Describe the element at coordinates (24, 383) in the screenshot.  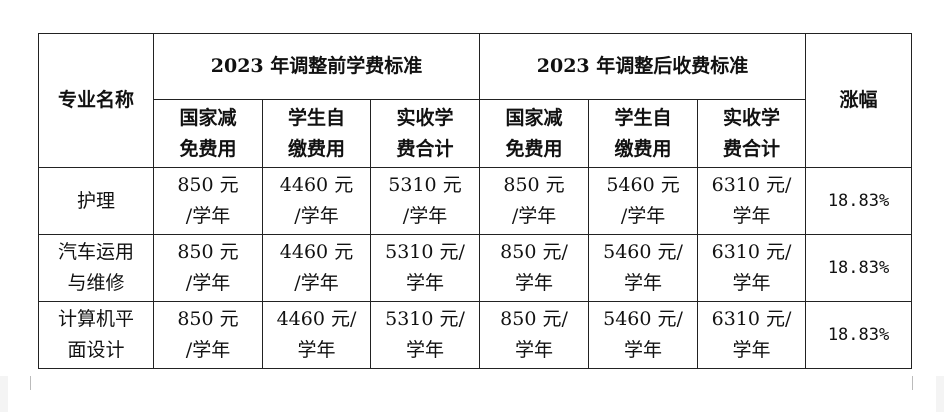
I see `page-corner-mark-left` at that location.